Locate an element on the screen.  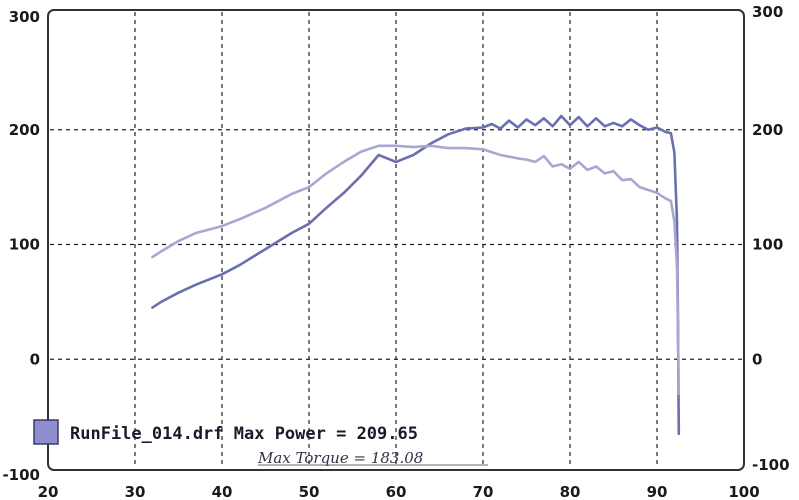
x-tick-label: 50 is located at coordinates (309, 491).